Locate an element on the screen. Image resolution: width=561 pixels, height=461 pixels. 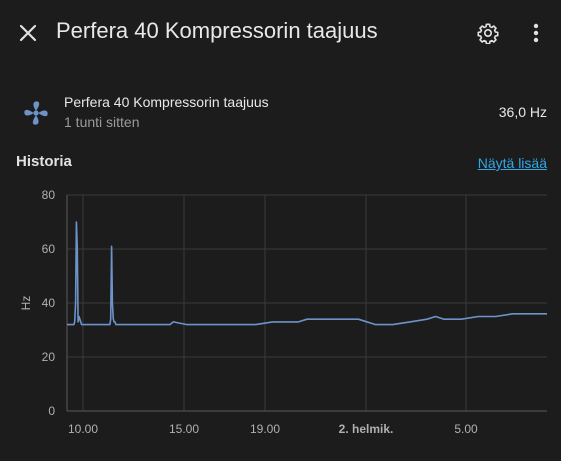
entity-name: Perfera 40 Kompressorin taajuus is located at coordinates (166, 102).